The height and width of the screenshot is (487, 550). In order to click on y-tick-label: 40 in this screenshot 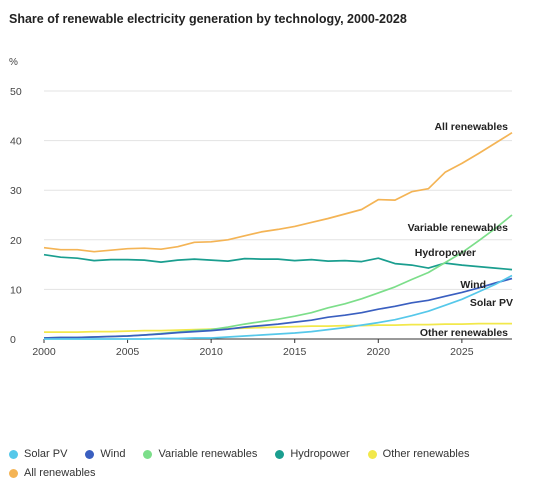, I will do `click(16, 142)`.